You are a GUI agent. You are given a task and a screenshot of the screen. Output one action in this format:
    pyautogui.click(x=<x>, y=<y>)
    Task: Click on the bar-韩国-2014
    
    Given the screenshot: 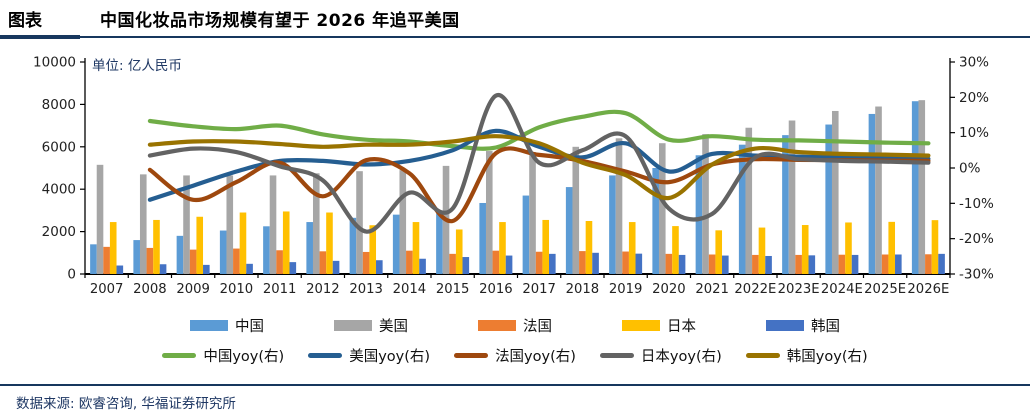 What is the action you would take?
    pyautogui.click(x=422, y=266)
    